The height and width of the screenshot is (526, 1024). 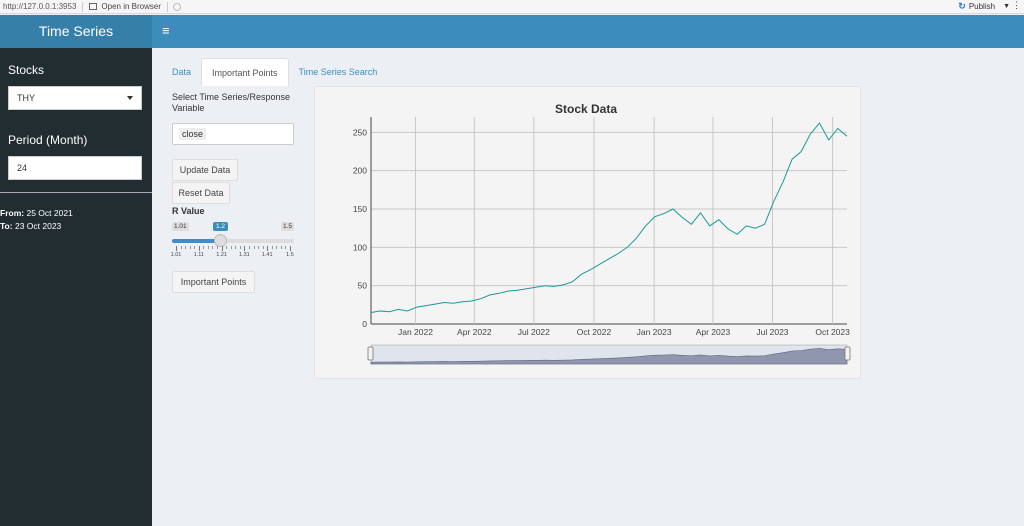 I want to click on x-tick-label: Oct 2022, so click(x=594, y=332).